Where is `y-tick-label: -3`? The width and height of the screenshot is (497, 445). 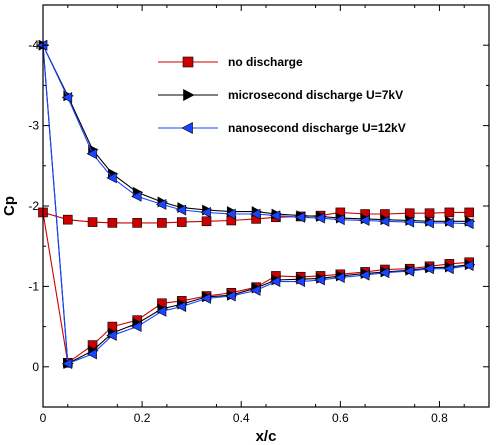 y-tick-label: -3 is located at coordinates (33, 126).